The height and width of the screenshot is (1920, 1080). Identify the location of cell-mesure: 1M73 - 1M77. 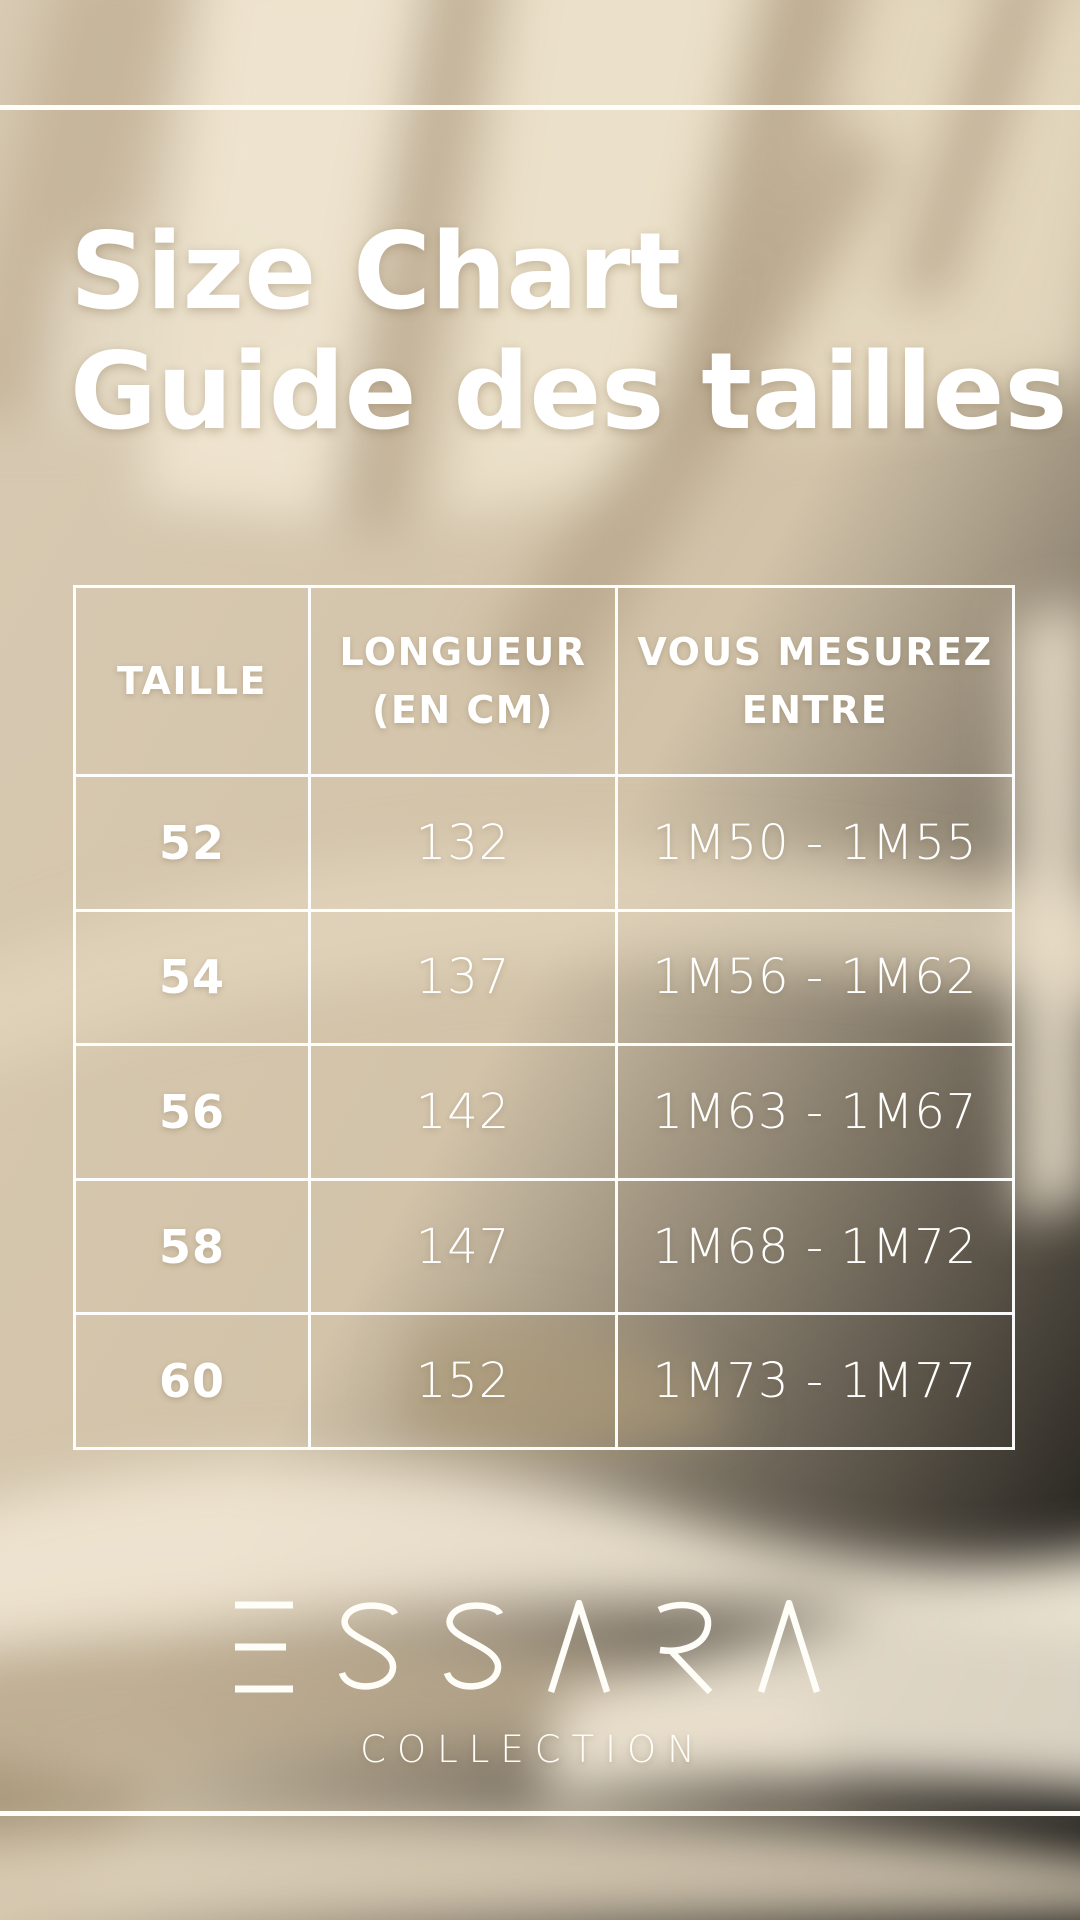
(815, 1381).